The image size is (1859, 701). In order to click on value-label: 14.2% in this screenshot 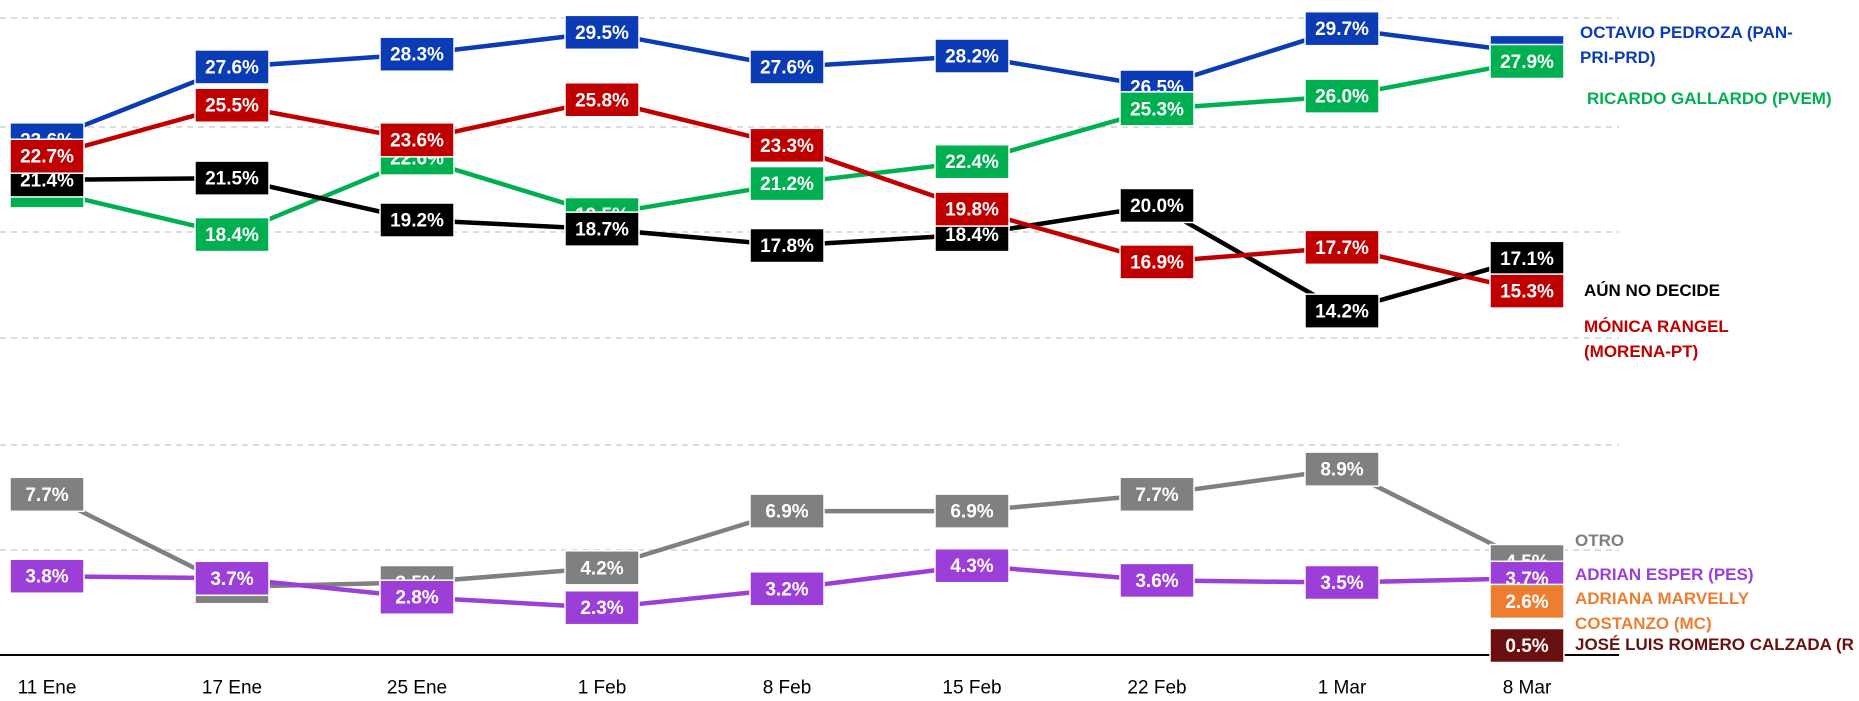, I will do `click(1342, 312)`.